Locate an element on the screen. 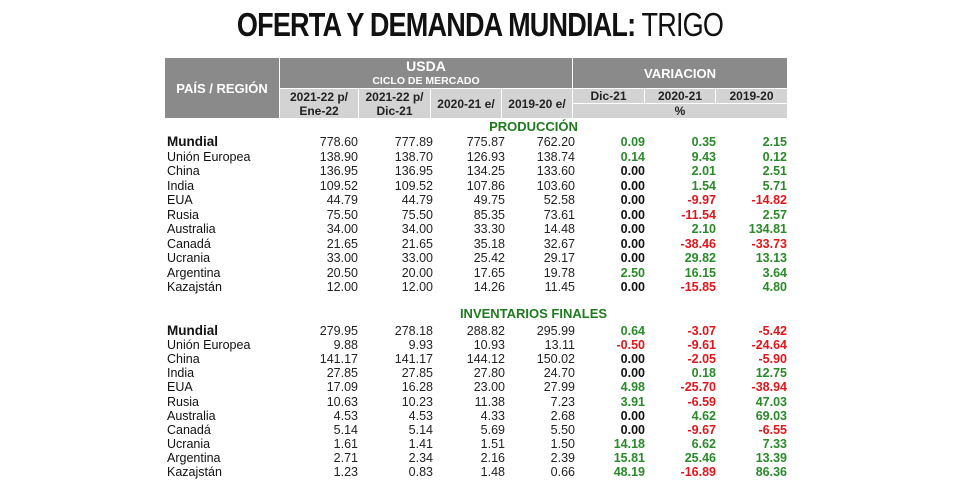 The height and width of the screenshot is (490, 960). variation-cell: 2.57 is located at coordinates (774, 214).